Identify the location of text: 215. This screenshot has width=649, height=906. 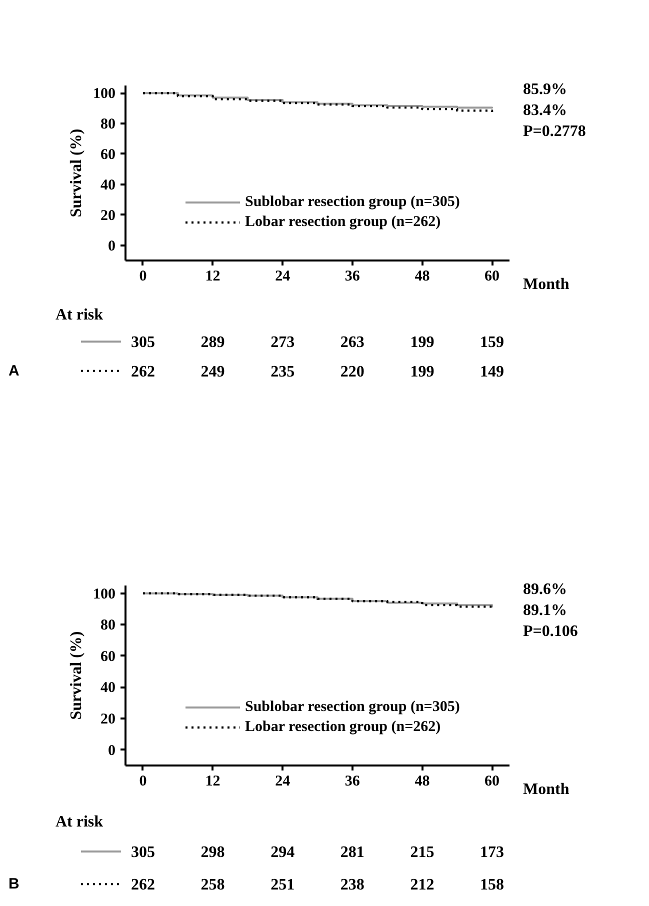
(422, 853).